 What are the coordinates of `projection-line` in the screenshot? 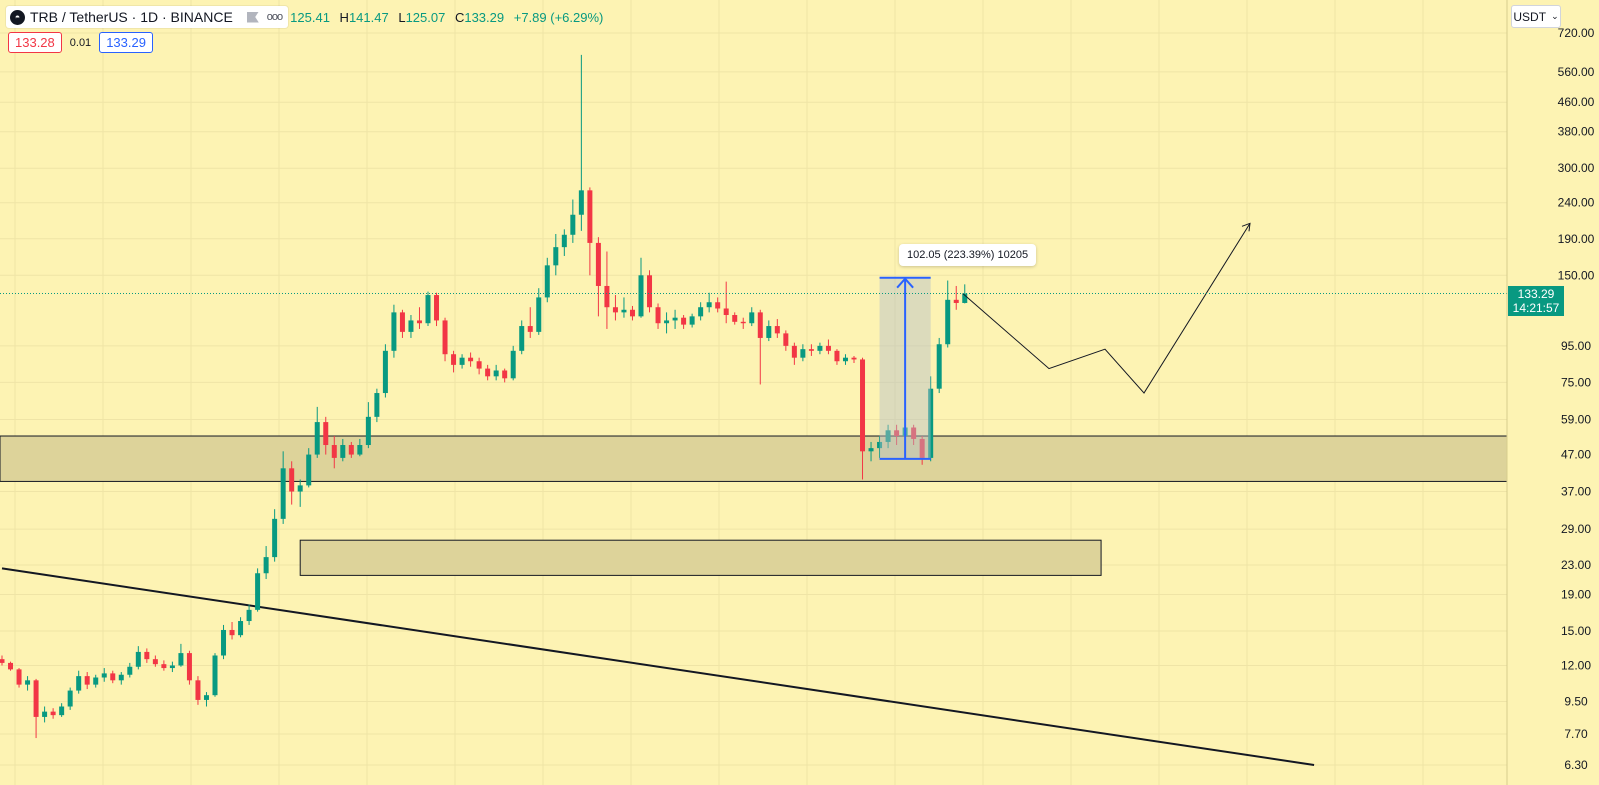 It's located at (1106, 308).